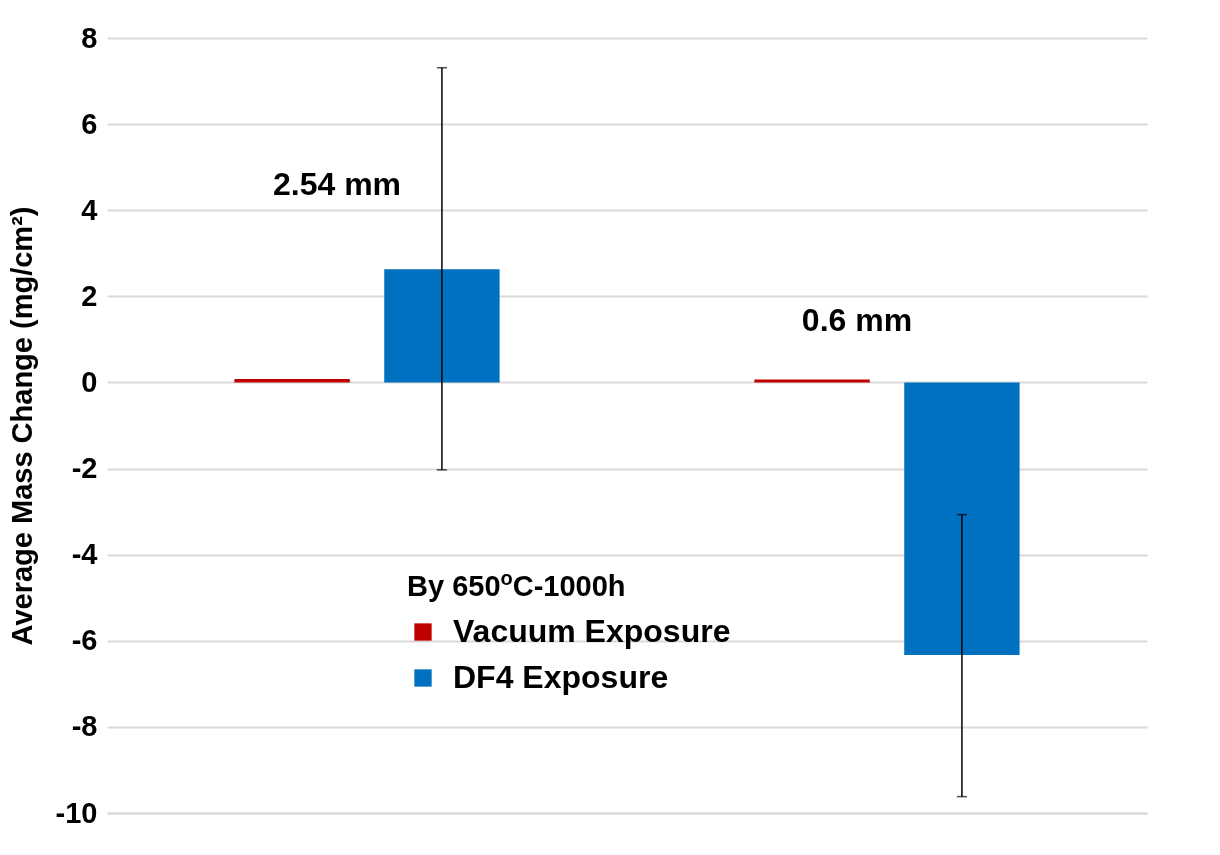 The image size is (1220, 855). What do you see at coordinates (21, 426) in the screenshot?
I see `y-axis-title: Average Mass Change (mg/cm²)` at bounding box center [21, 426].